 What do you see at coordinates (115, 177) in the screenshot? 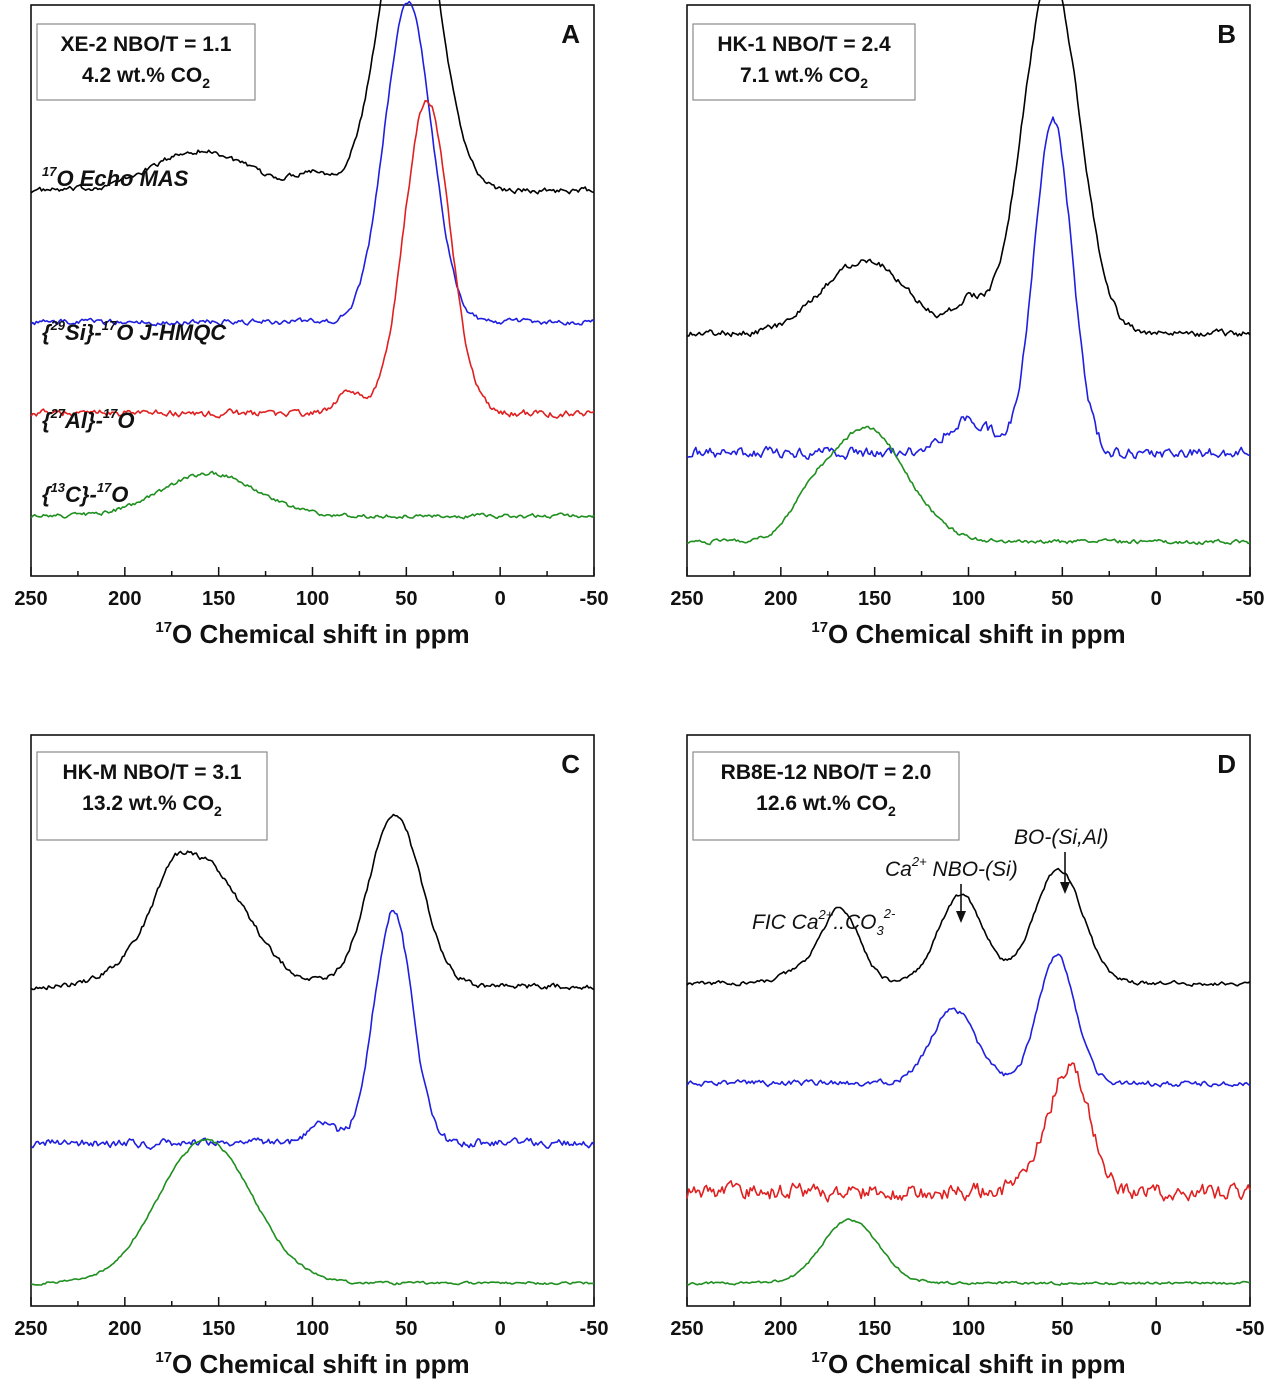
I see `trace-label: 17O Echo MAS` at bounding box center [115, 177].